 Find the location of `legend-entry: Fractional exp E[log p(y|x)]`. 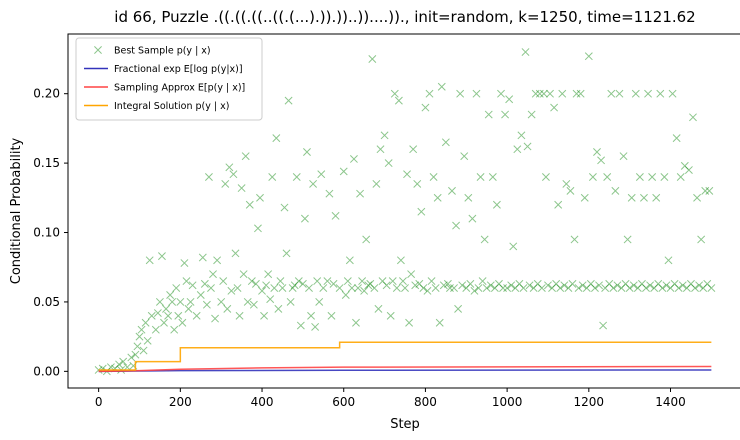

legend-entry: Fractional exp E[log p(y|x)] is located at coordinates (163, 69).